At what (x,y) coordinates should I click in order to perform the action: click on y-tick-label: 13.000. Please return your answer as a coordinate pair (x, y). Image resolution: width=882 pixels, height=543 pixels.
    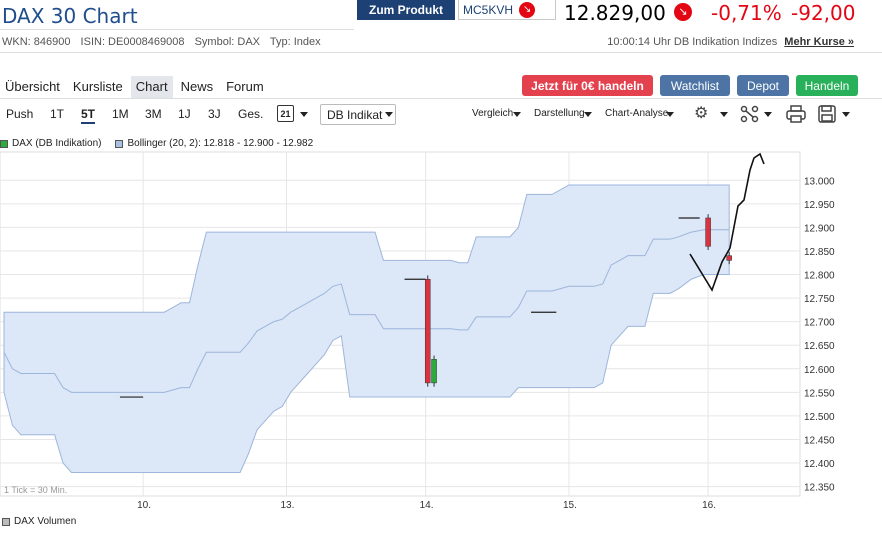
    Looking at the image, I should click on (819, 181).